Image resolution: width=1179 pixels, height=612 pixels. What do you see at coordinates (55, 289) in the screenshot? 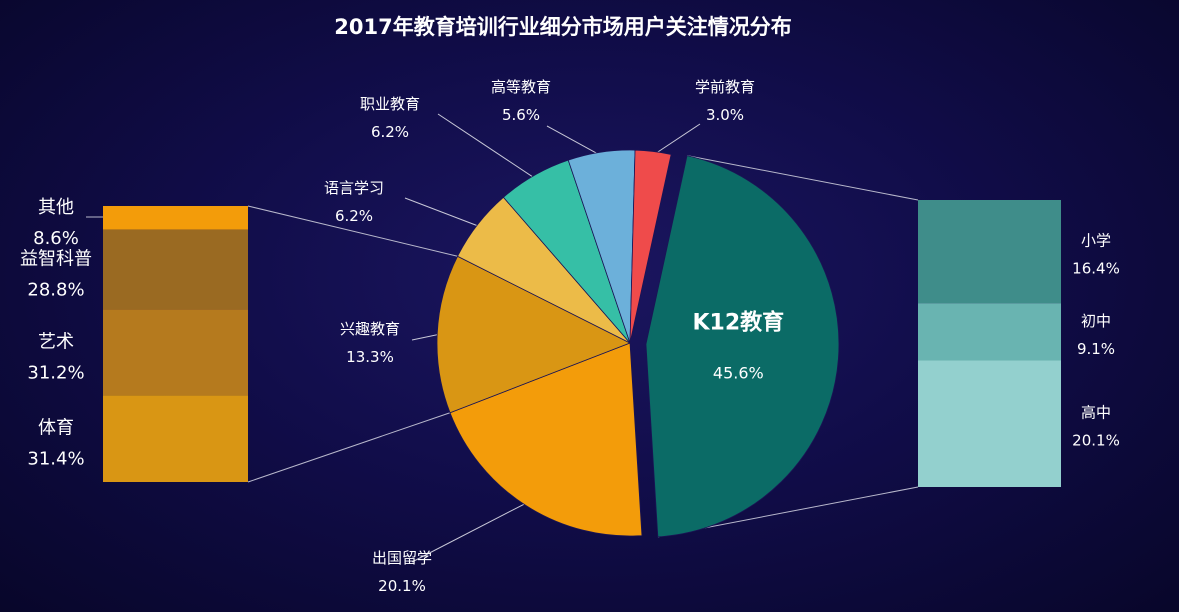
I see `breakdown-label-value: 28.8%` at bounding box center [55, 289].